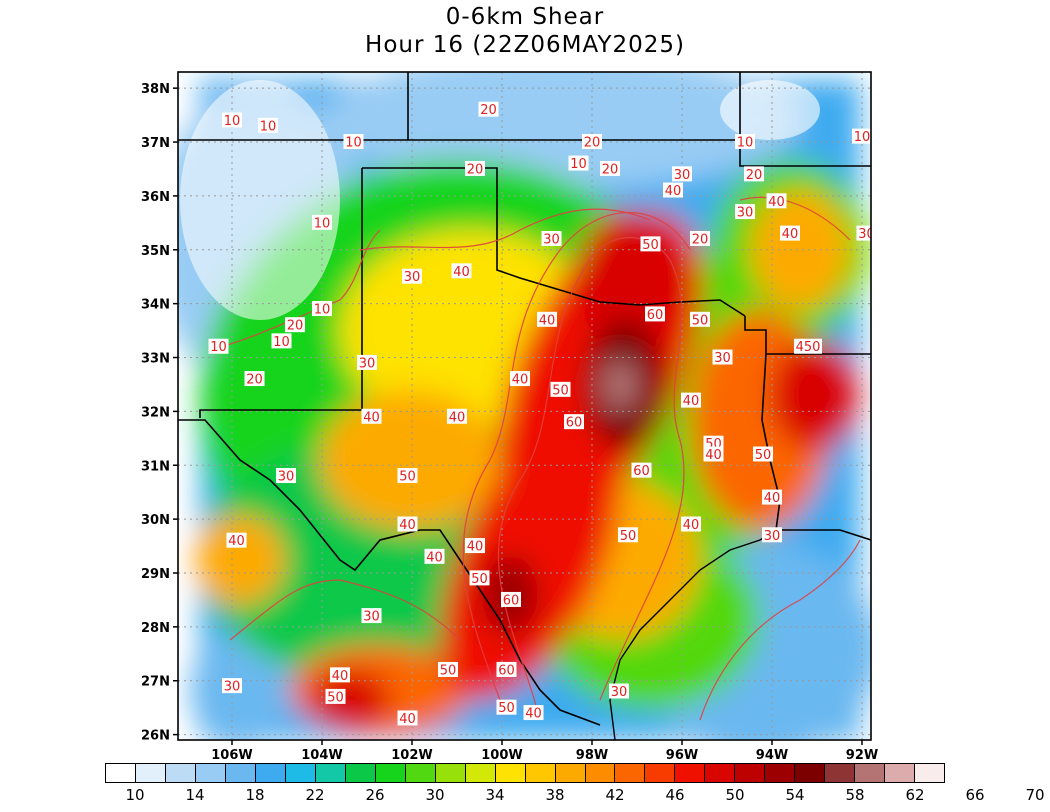 The width and height of the screenshot is (1050, 812). I want to click on legend-tick-label: 62, so click(915, 795).